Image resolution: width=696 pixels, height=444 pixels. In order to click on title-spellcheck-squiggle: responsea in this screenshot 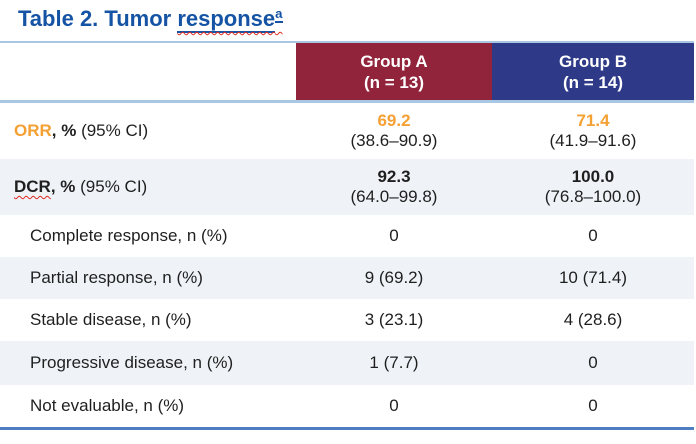, I will do `click(230, 19)`.